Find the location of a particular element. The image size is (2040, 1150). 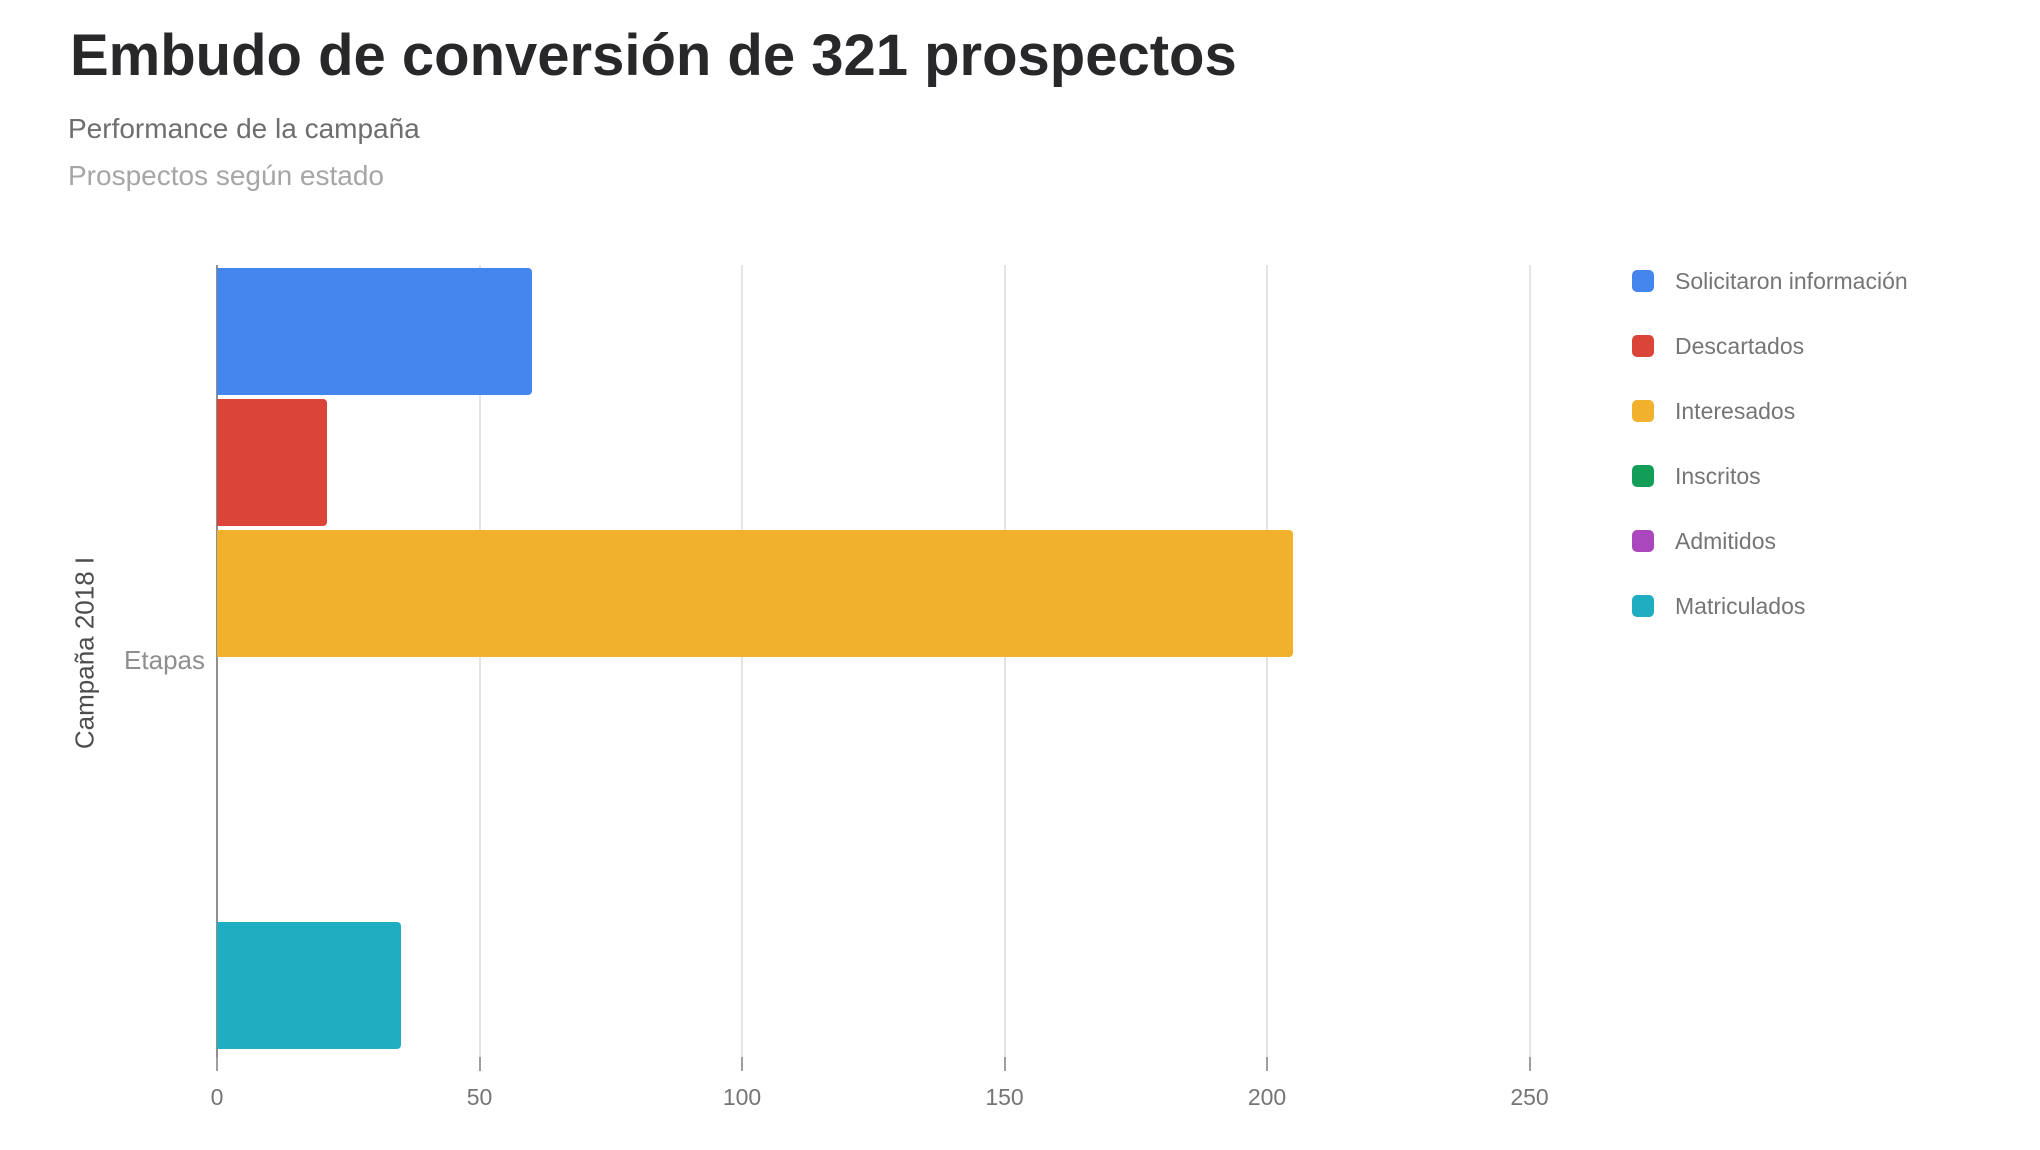

chart-subtitle: Performance de la campaña is located at coordinates (244, 128).